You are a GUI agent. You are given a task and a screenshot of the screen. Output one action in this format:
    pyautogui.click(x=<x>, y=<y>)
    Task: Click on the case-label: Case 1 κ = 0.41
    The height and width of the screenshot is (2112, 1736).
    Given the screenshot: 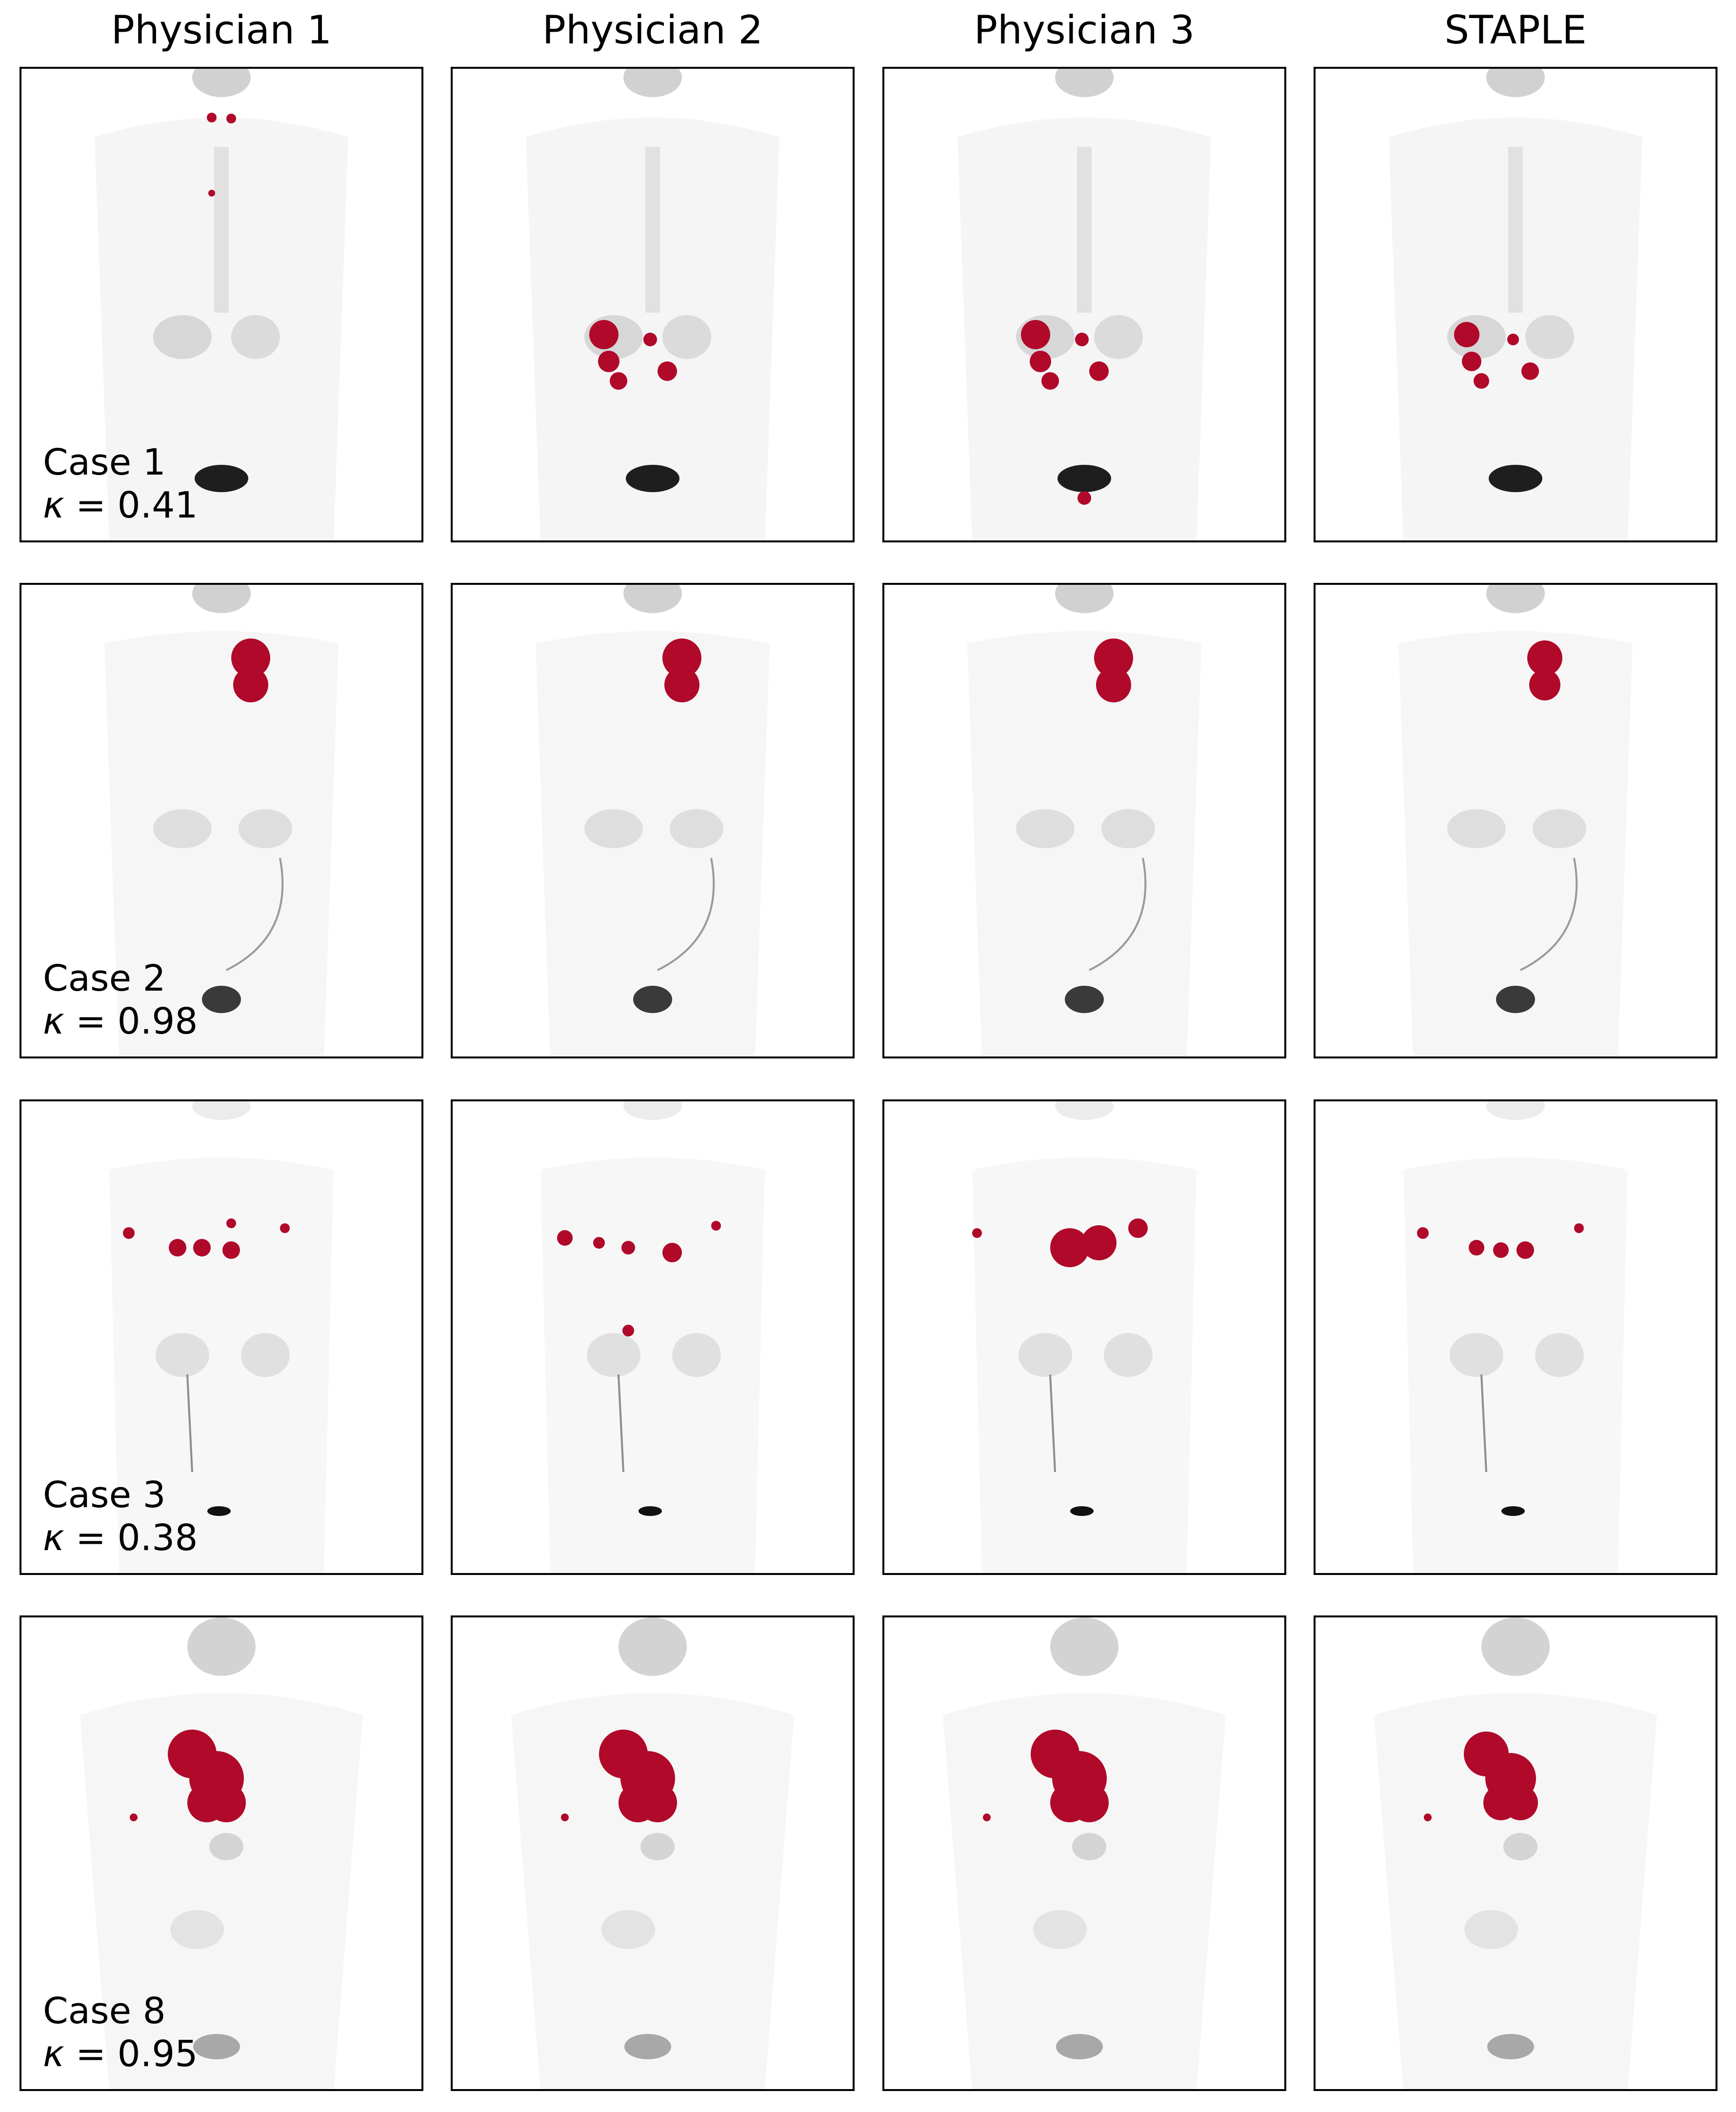 What is the action you would take?
    pyautogui.click(x=120, y=484)
    